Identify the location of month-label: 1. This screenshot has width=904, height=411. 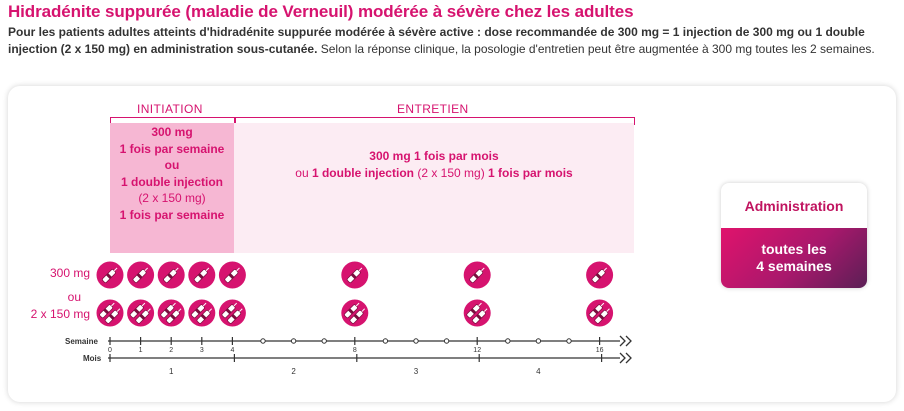
(171, 371).